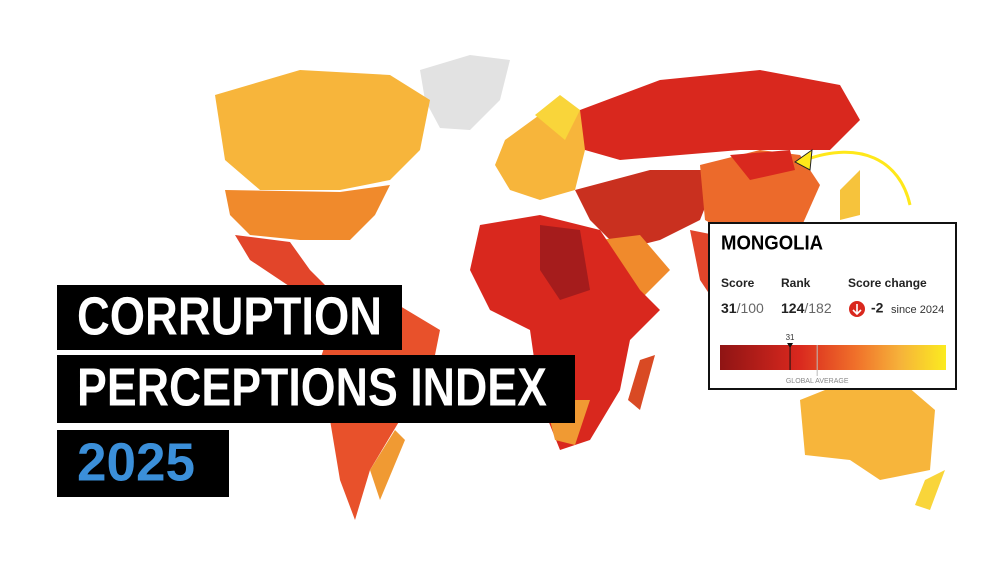 The height and width of the screenshot is (562, 1000). Describe the element at coordinates (790, 337) in the screenshot. I see `score-marker-label: 31` at that location.